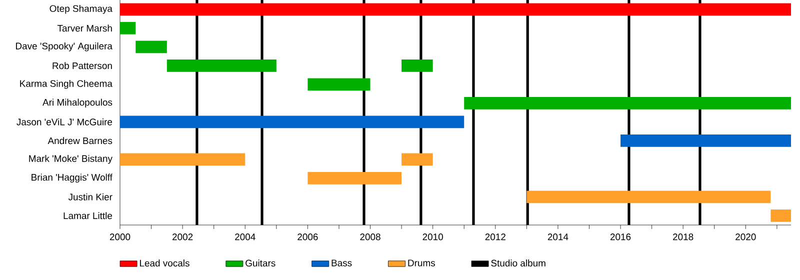 The height and width of the screenshot is (280, 800). What do you see at coordinates (683, 237) in the screenshot?
I see `x-tick-label: 2018` at bounding box center [683, 237].